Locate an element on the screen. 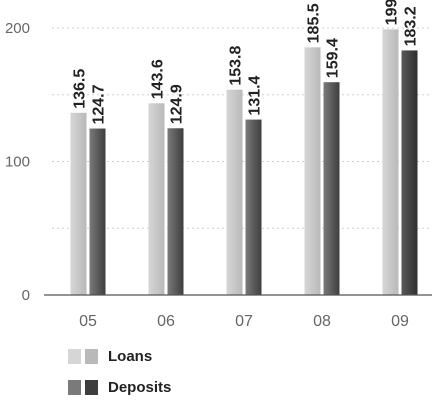 Image resolution: width=432 pixels, height=408 pixels. legend-label-deposits: Deposits is located at coordinates (140, 387).